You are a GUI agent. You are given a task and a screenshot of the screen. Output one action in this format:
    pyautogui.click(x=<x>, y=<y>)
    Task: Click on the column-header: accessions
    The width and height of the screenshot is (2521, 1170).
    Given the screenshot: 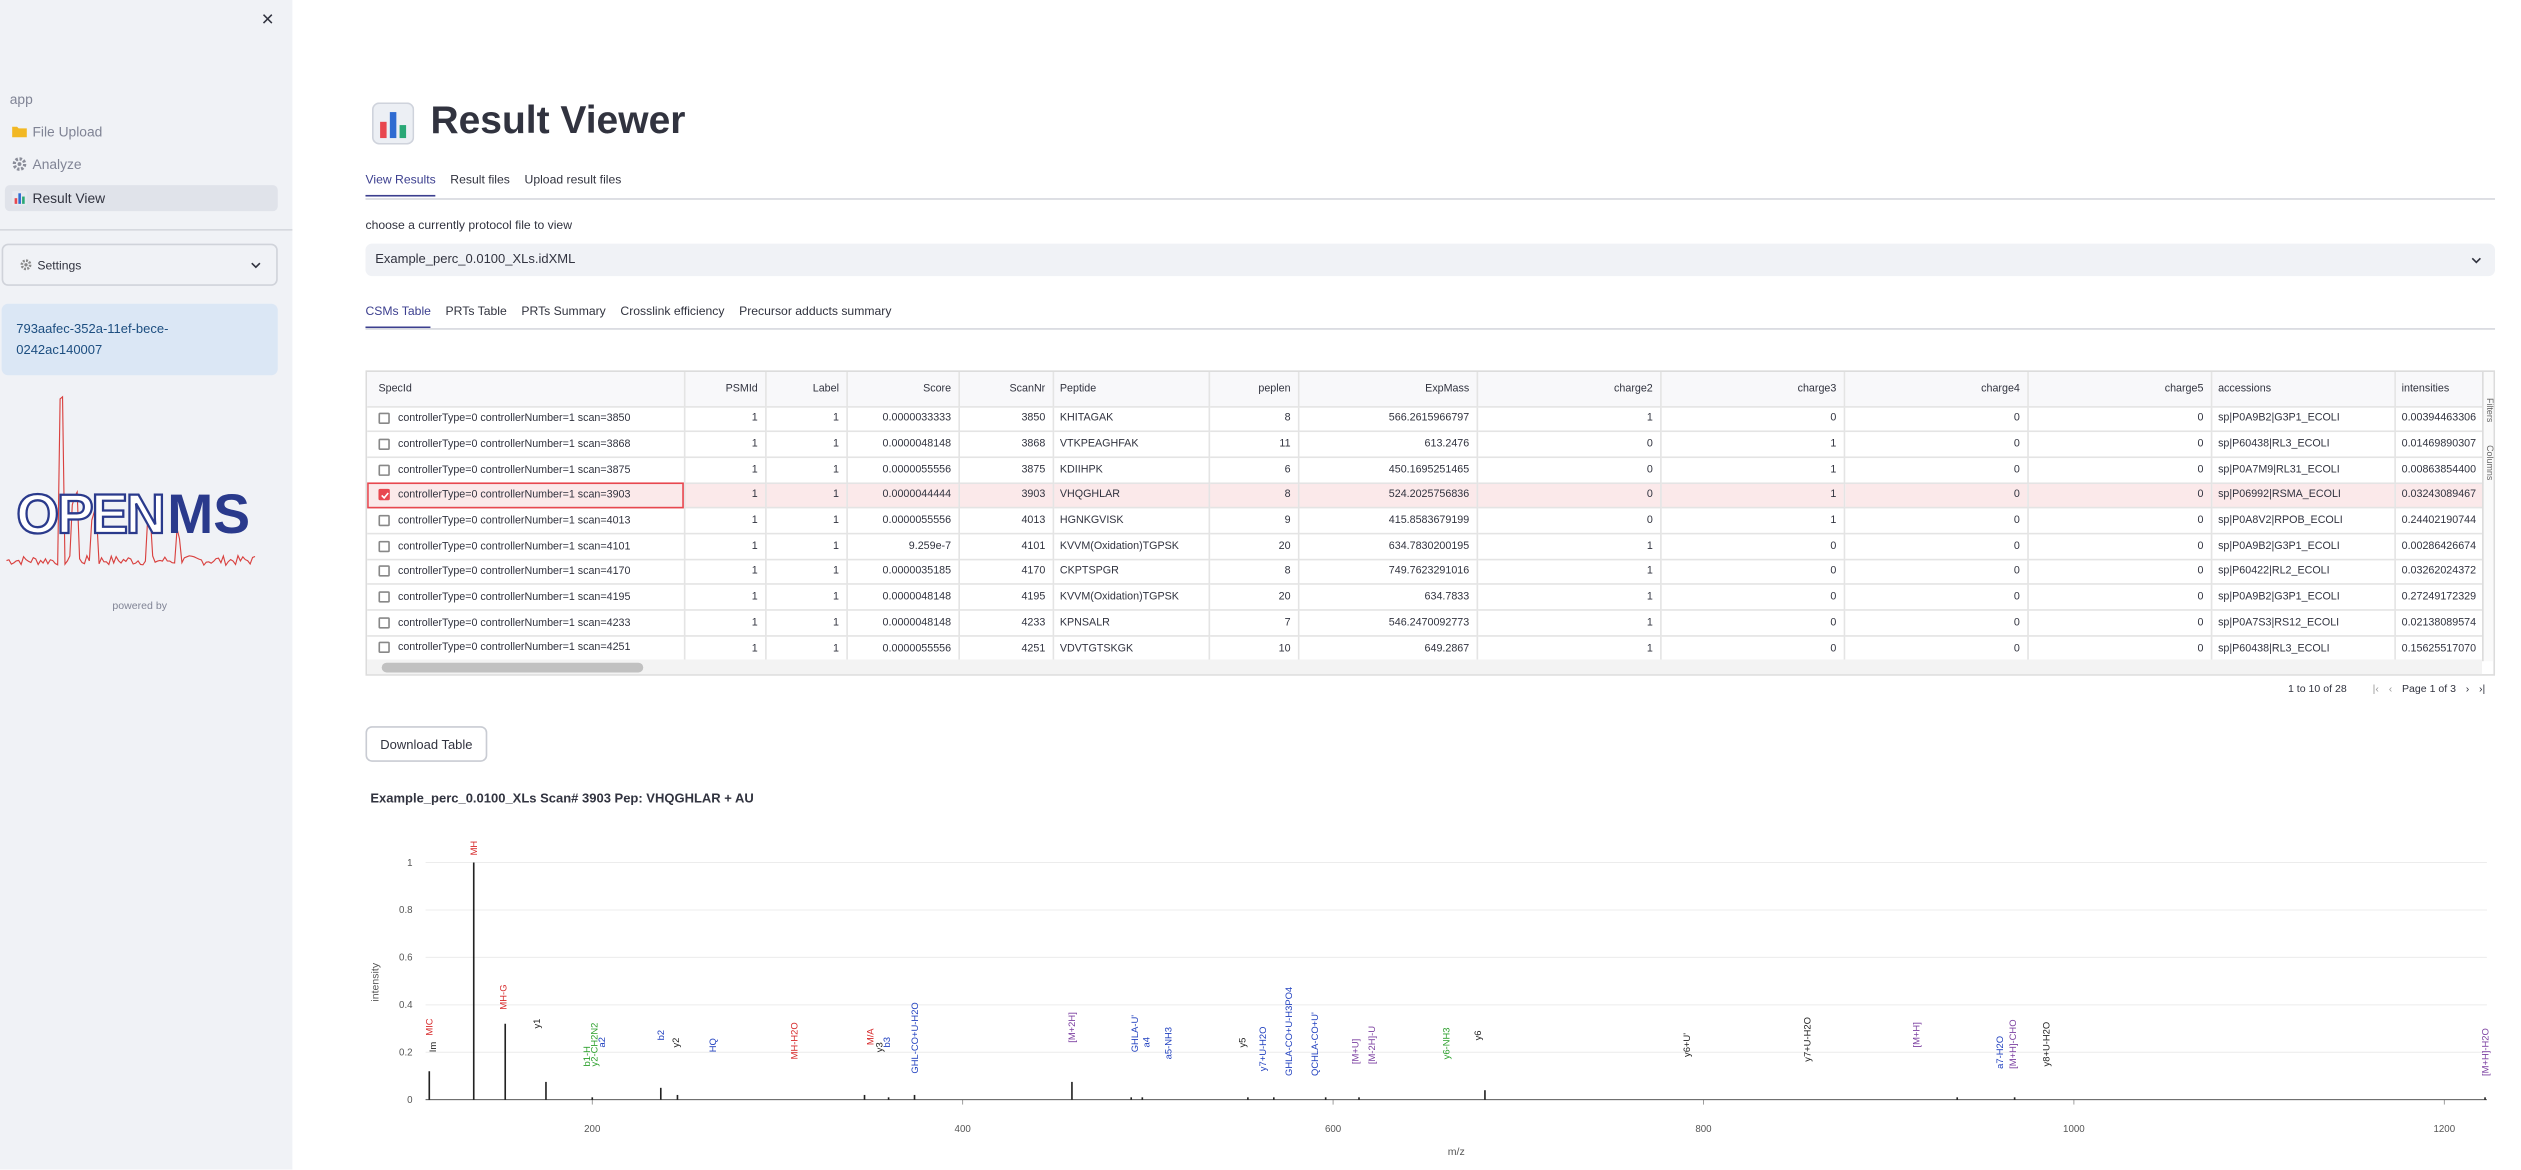 What is the action you would take?
    pyautogui.click(x=2303, y=389)
    